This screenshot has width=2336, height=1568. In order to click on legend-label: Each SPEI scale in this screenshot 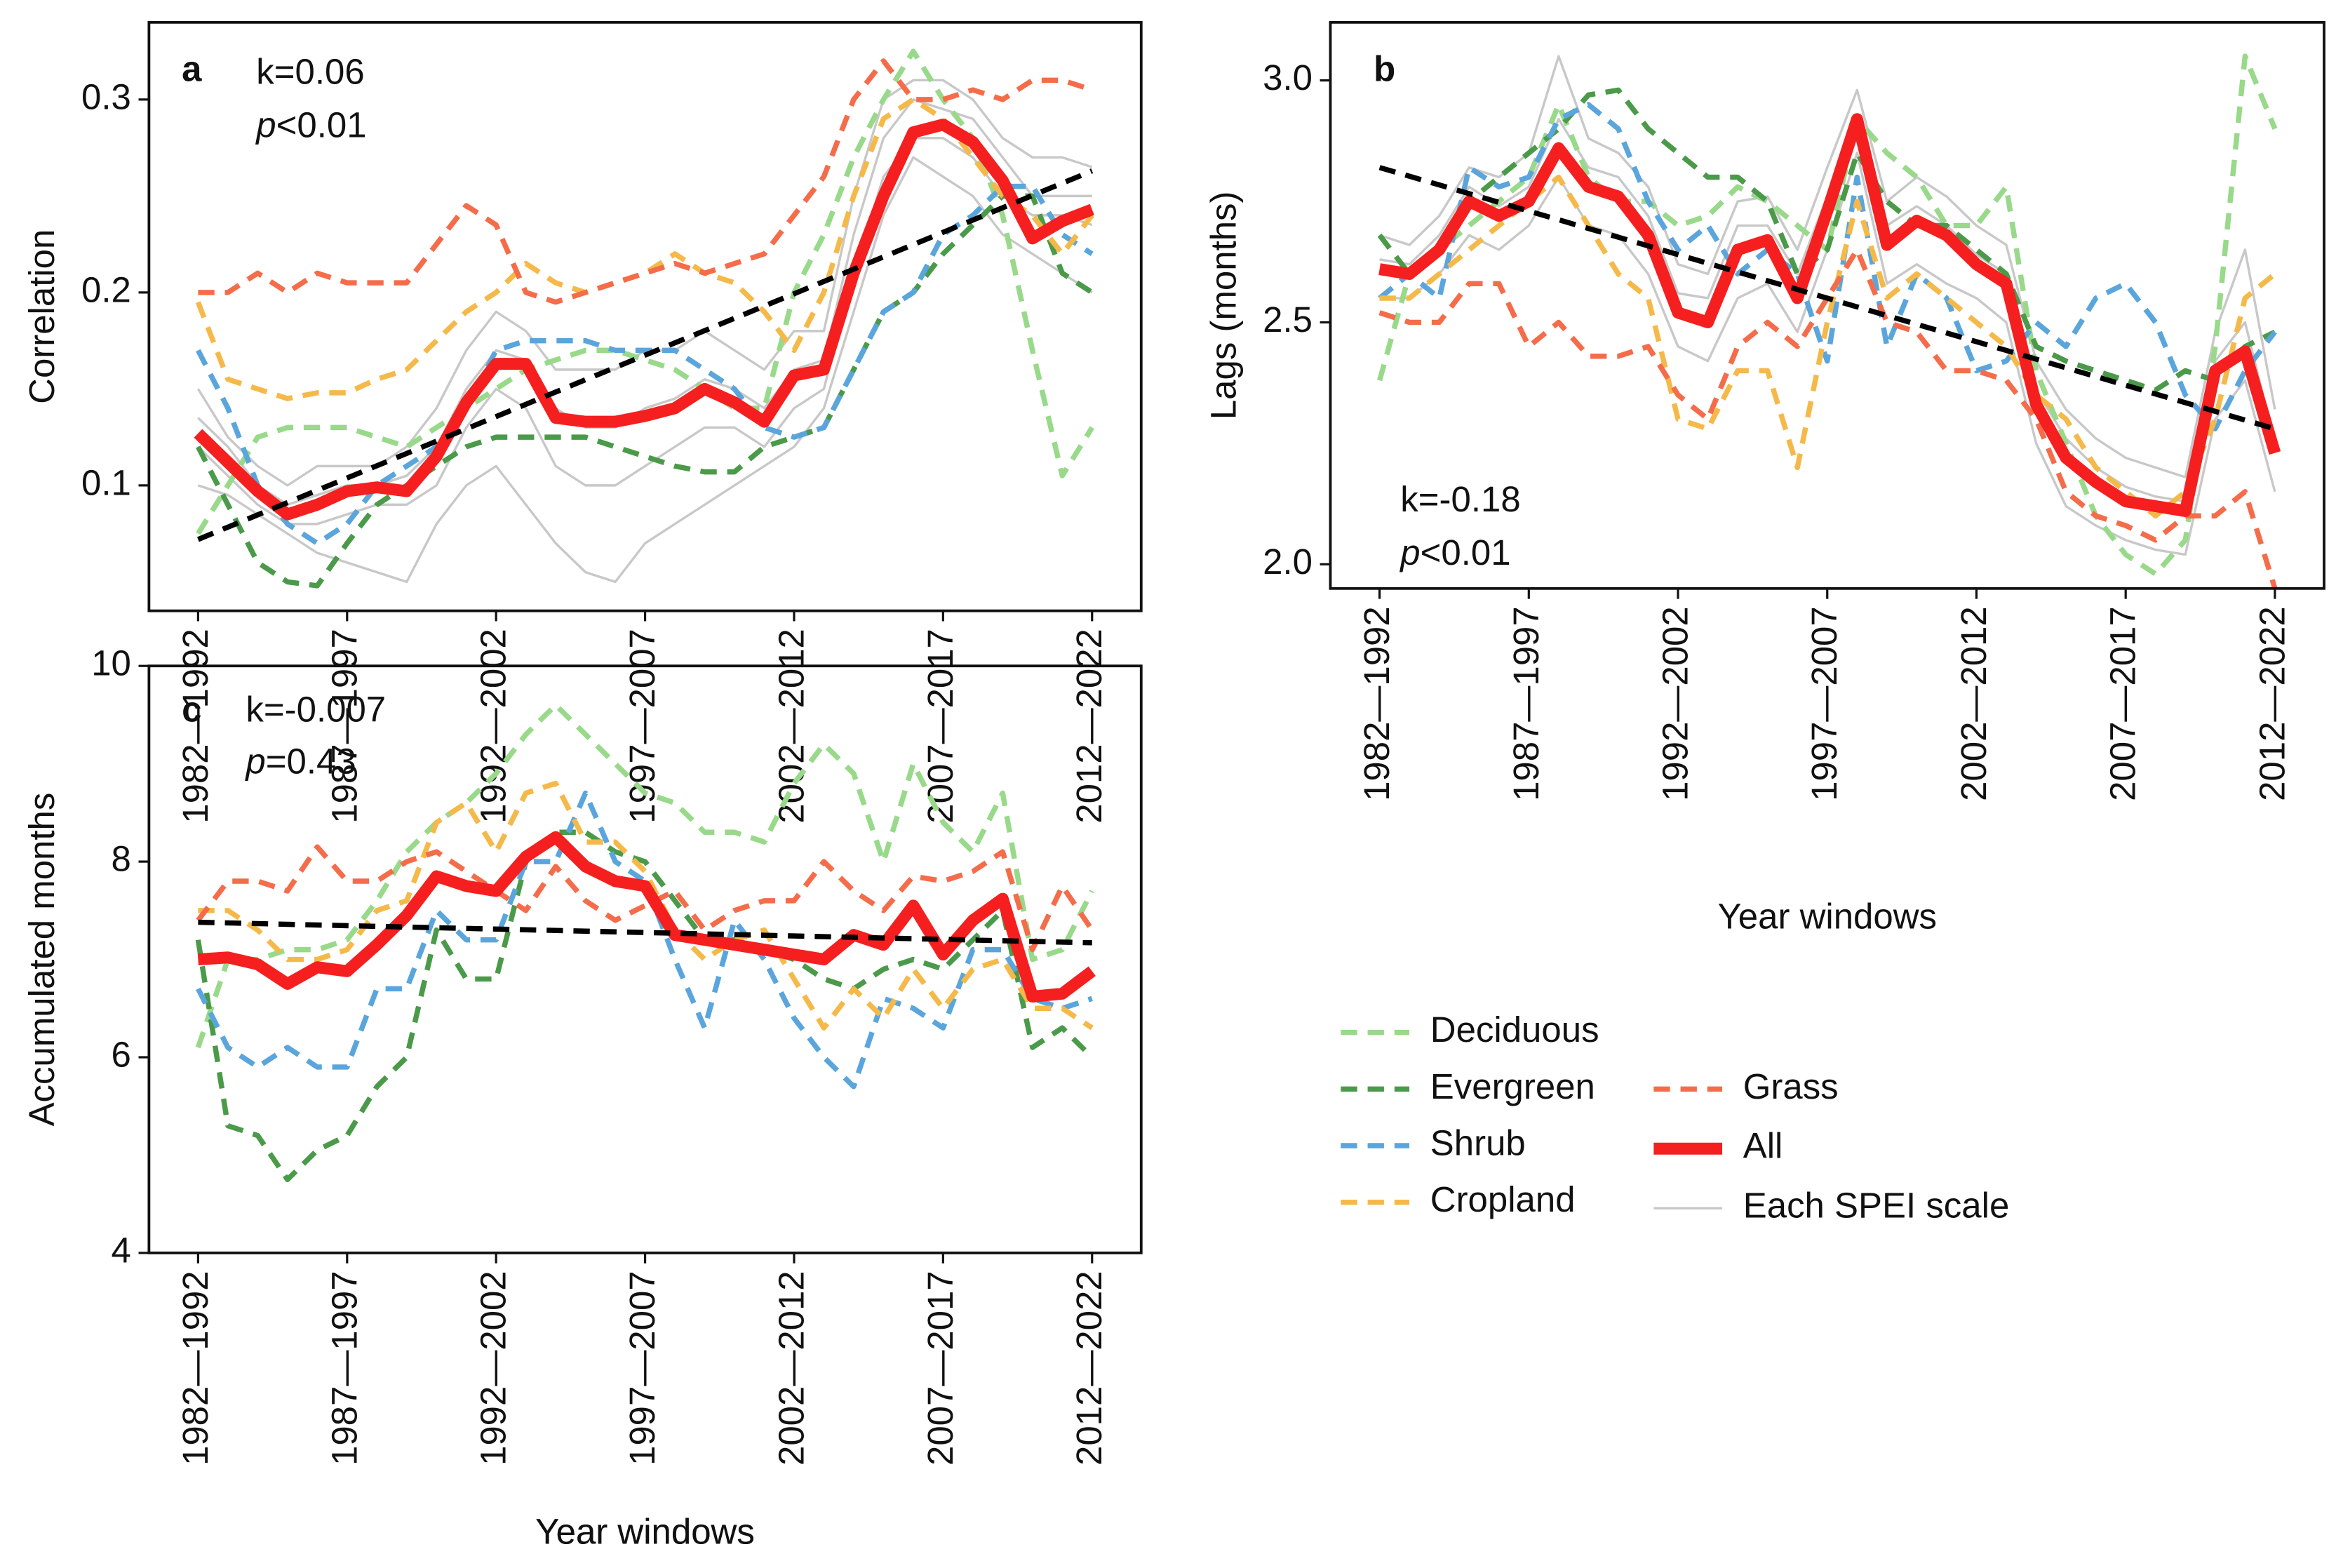, I will do `click(1876, 1206)`.